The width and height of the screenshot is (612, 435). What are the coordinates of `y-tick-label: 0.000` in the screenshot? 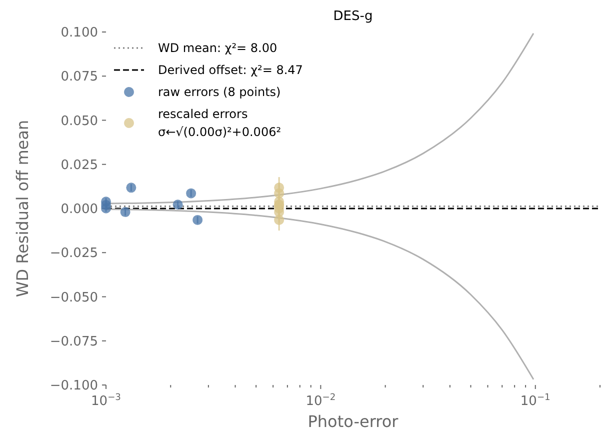 It's located at (79, 210).